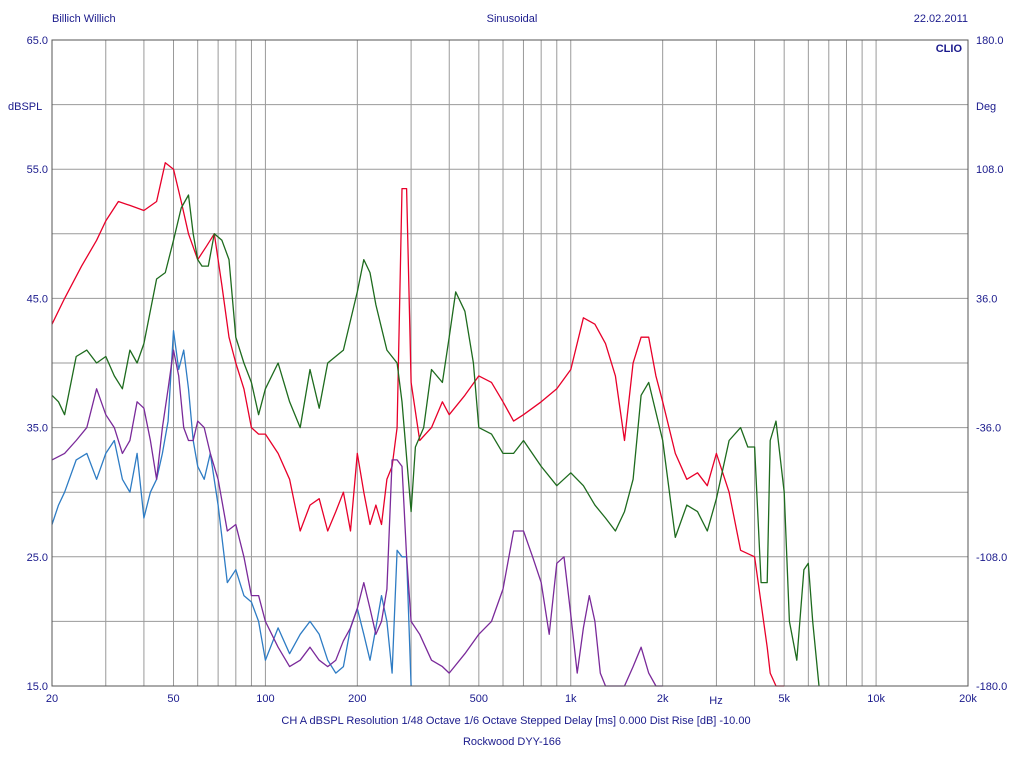 This screenshot has width=1024, height=768. I want to click on footer-device: Rockwood DYY-166, so click(512, 742).